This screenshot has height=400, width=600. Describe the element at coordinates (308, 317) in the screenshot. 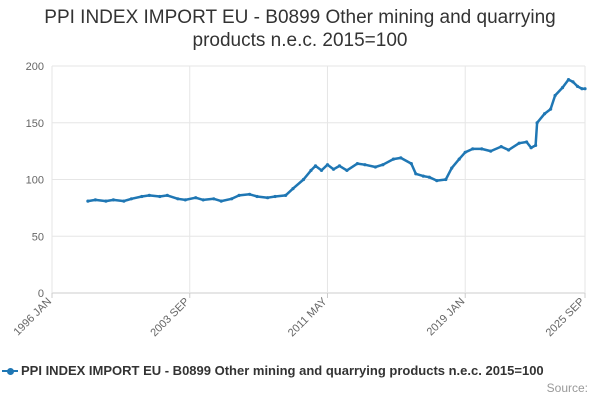

I see `x-tick-label: 2011 MAY` at that location.